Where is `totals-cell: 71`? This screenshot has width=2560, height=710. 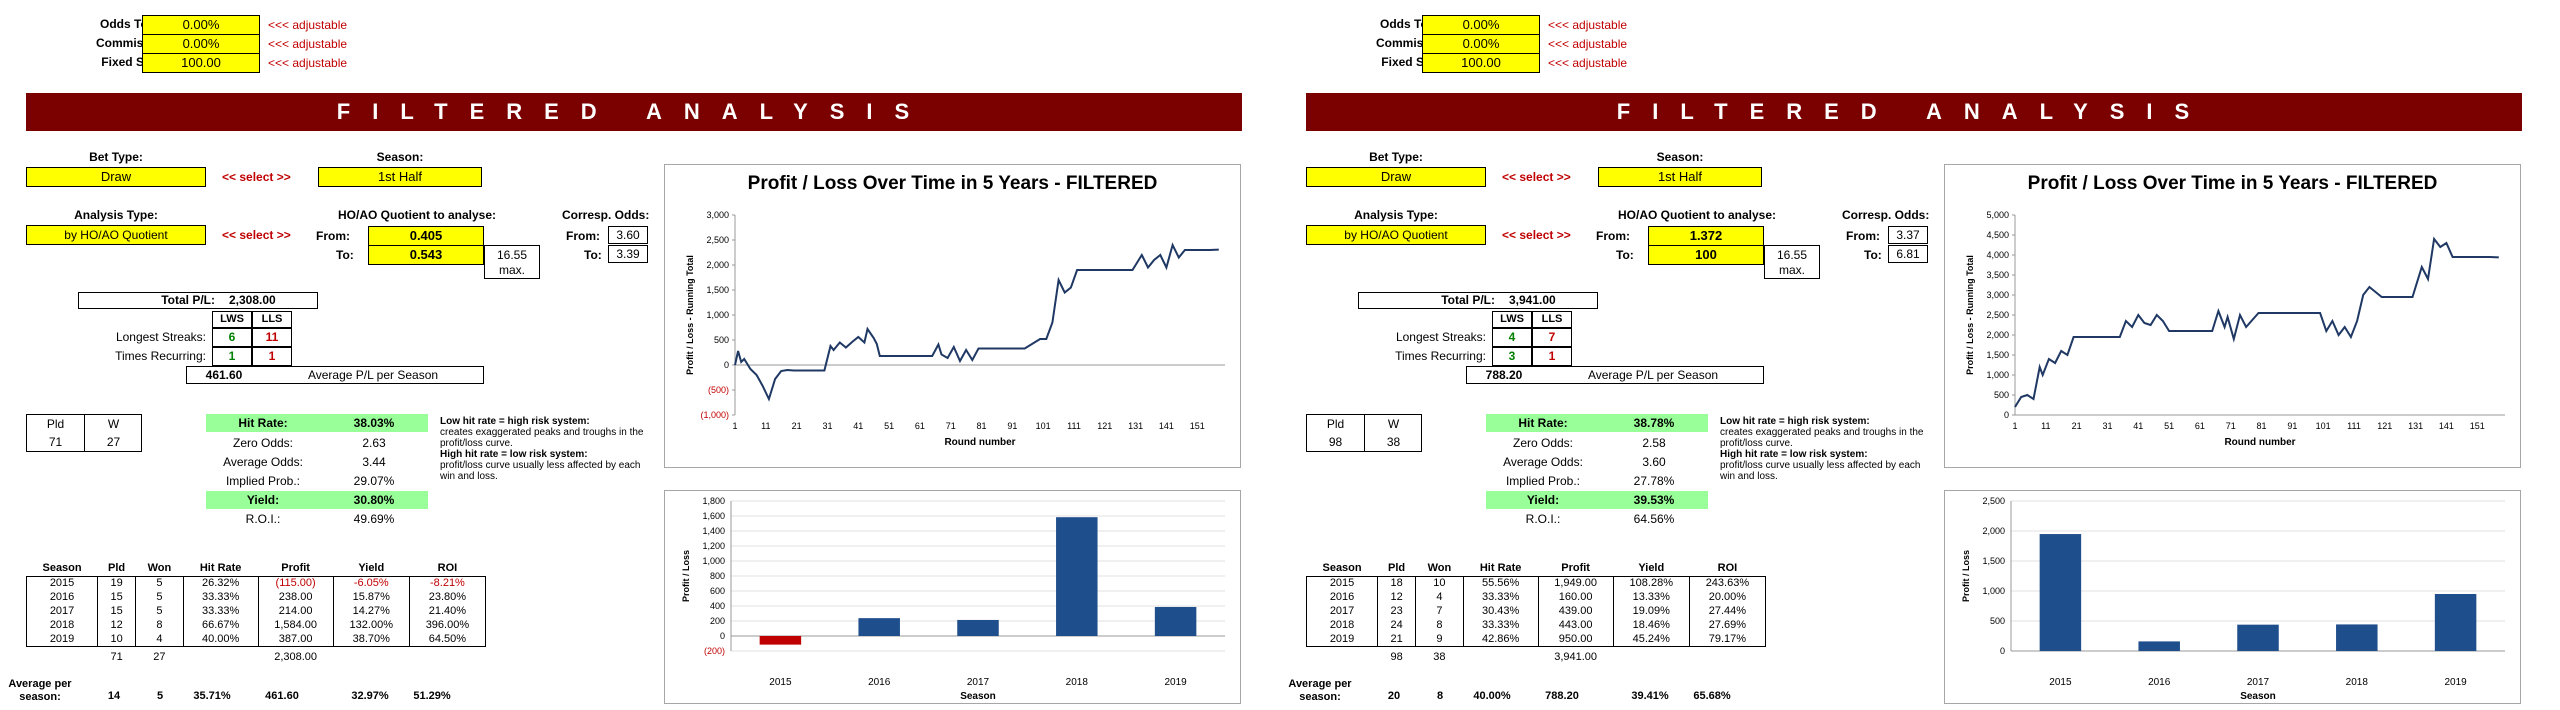
totals-cell: 71 is located at coordinates (116, 657).